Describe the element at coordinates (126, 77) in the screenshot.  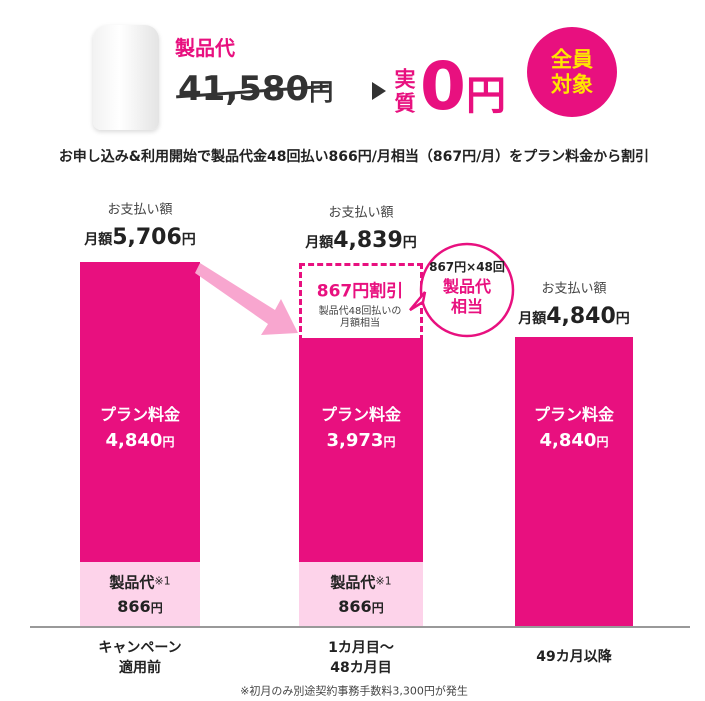
I see `router-image` at that location.